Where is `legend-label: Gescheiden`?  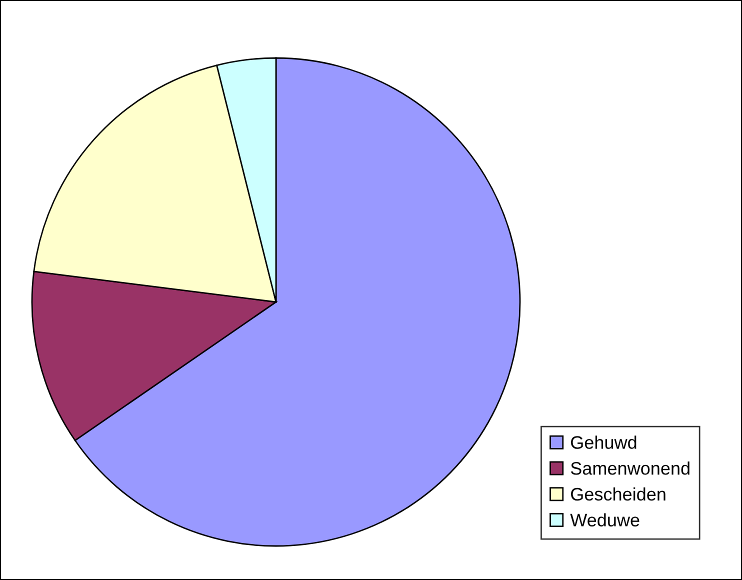 legend-label: Gescheiden is located at coordinates (618, 494).